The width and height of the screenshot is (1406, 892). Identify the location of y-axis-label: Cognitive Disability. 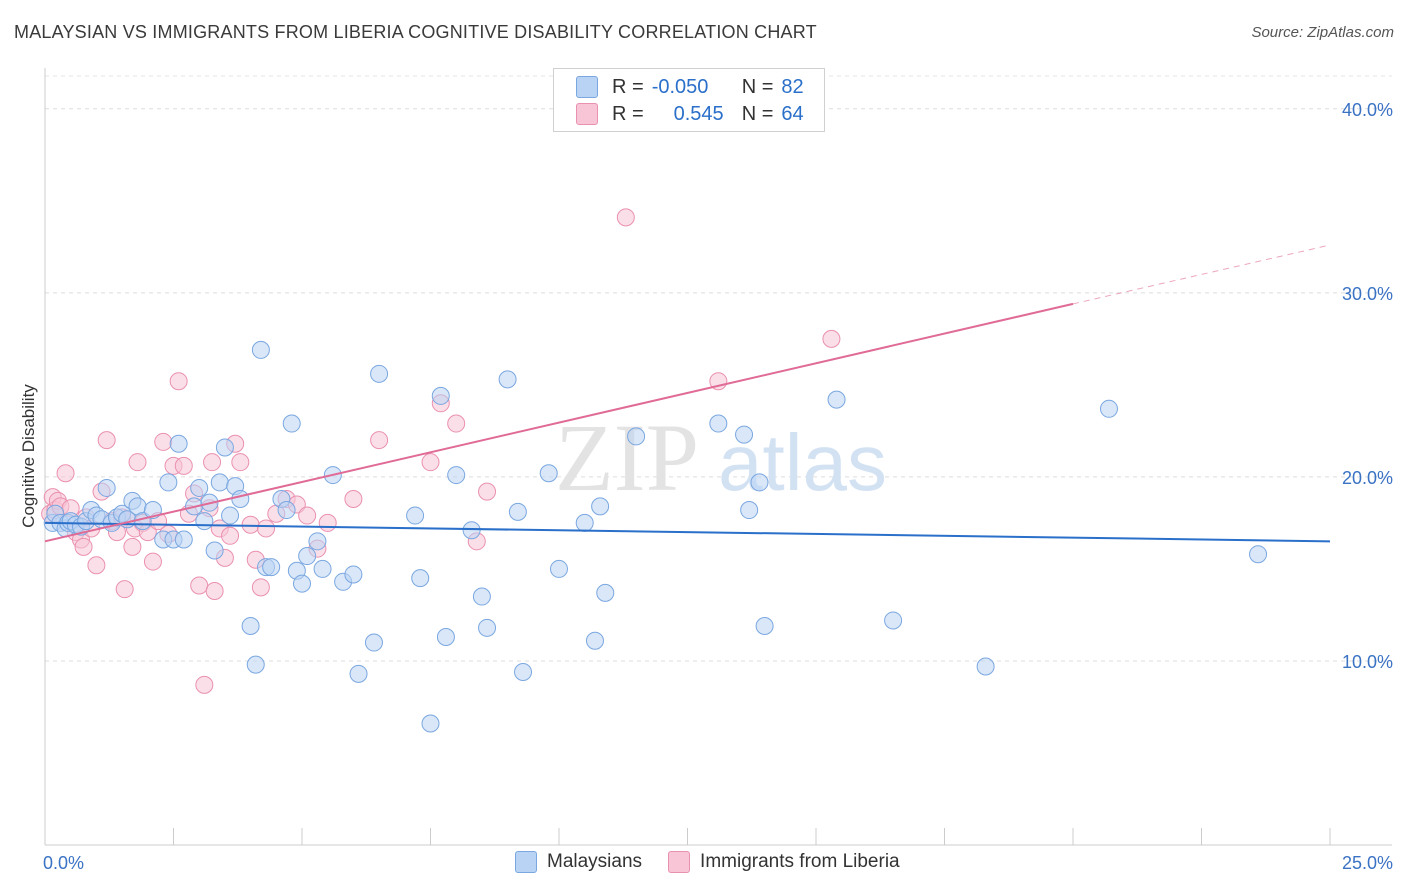
(28, 456).